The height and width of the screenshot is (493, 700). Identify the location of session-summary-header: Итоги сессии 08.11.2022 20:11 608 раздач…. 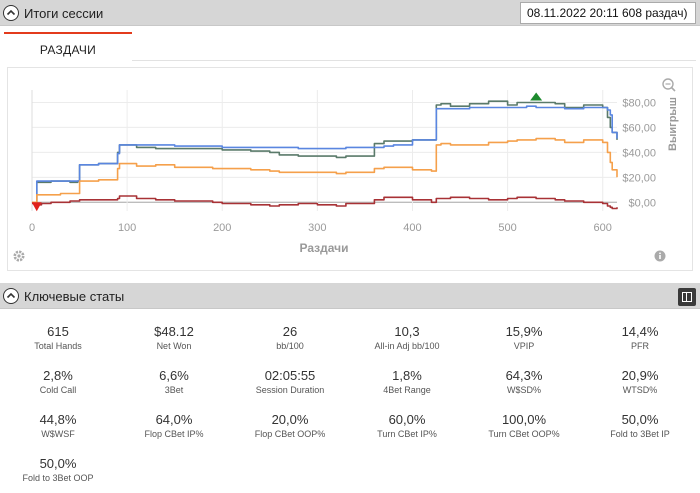
(350, 13).